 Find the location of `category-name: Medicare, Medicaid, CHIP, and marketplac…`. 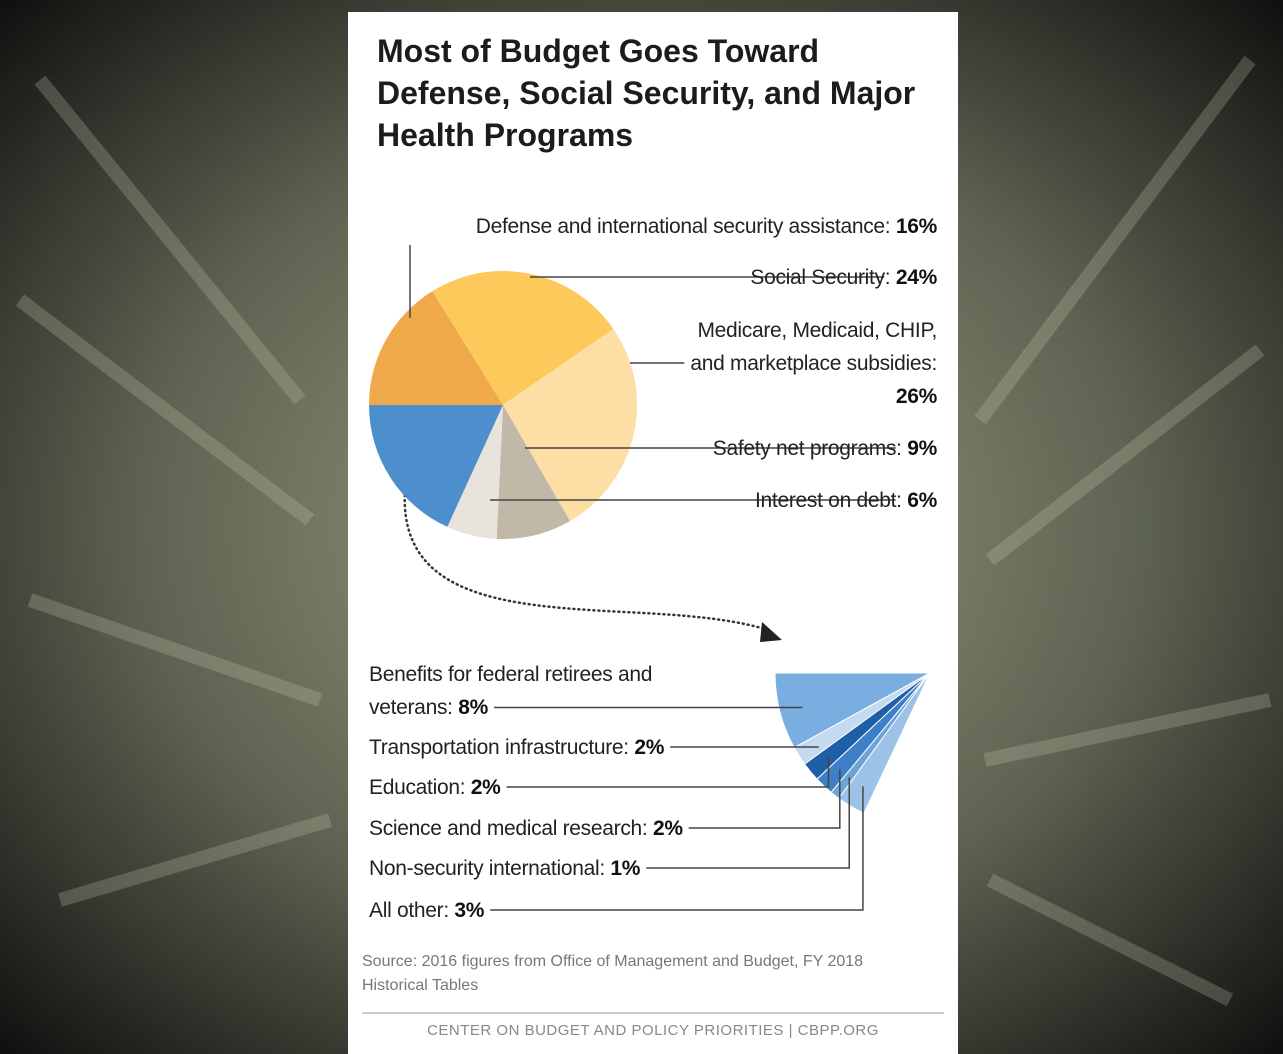

category-name: Medicare, Medicaid, CHIP, and marketplac… is located at coordinates (813, 346).